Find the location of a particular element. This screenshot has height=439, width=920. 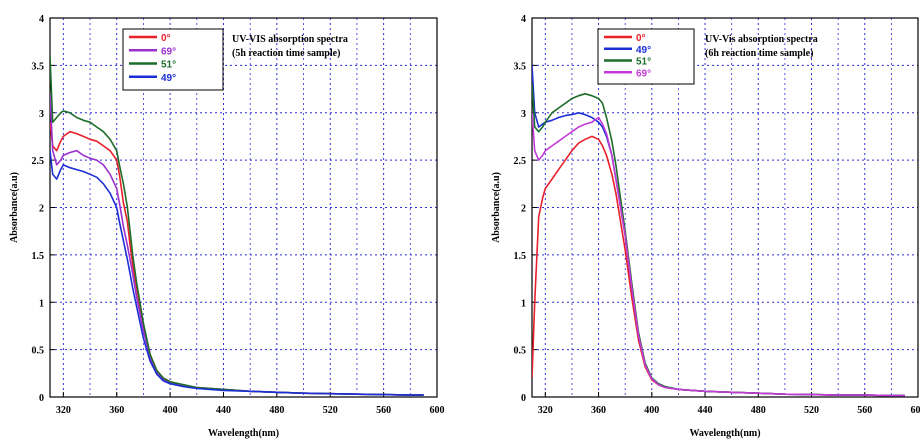

legend-box is located at coordinates (173, 59).